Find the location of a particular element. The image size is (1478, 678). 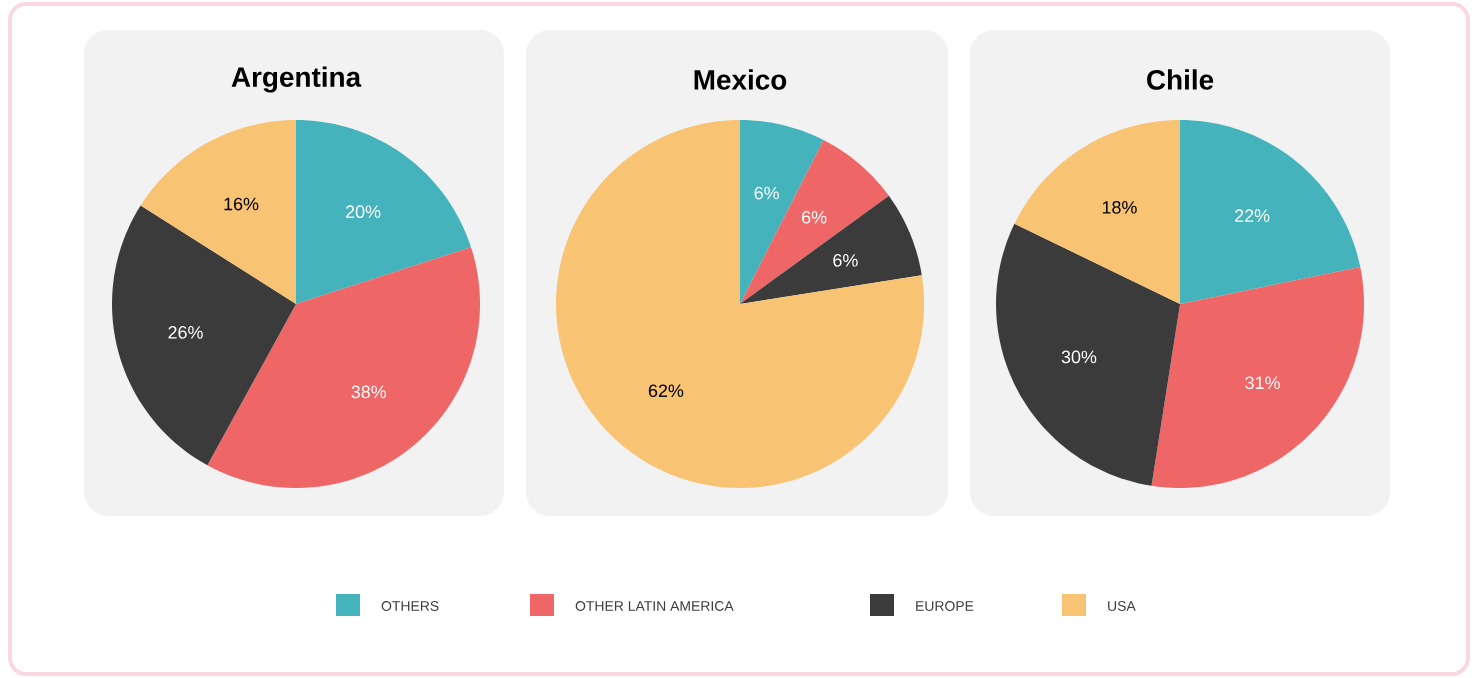

data-label: 16% is located at coordinates (241, 204).